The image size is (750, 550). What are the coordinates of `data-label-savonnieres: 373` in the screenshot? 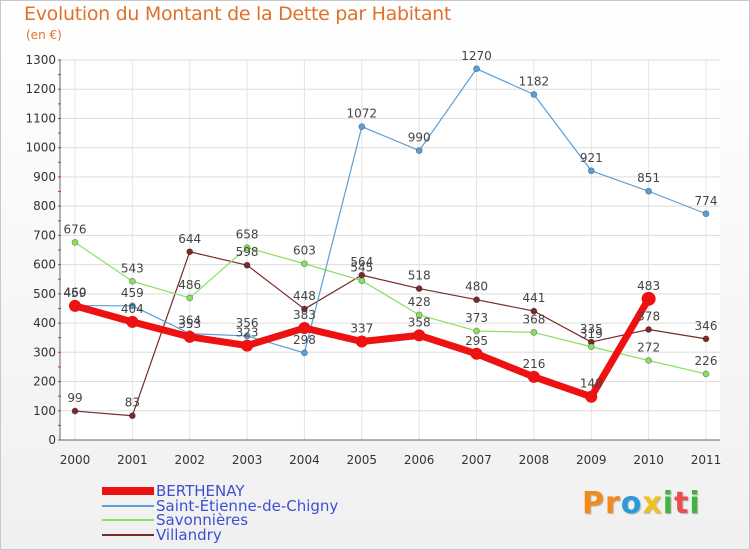 It's located at (476, 318).